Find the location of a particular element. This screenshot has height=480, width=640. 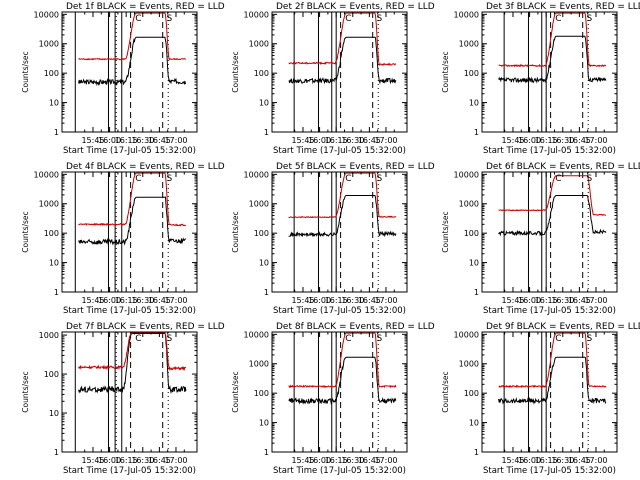

panel-title: Det 7f BLACK = Events, RED = LLD is located at coordinates (145, 327).